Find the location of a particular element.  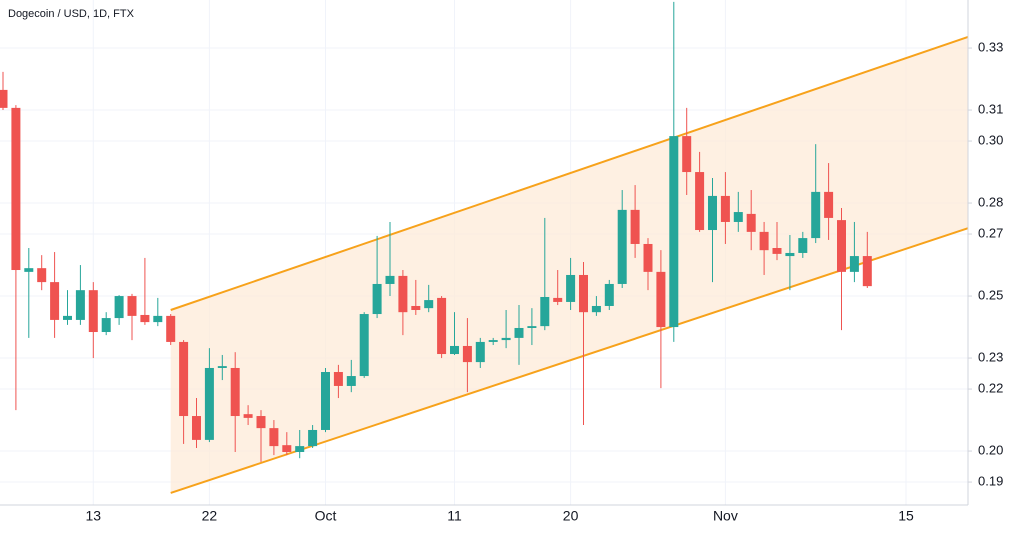

x-tick-label: 13 is located at coordinates (94, 516).